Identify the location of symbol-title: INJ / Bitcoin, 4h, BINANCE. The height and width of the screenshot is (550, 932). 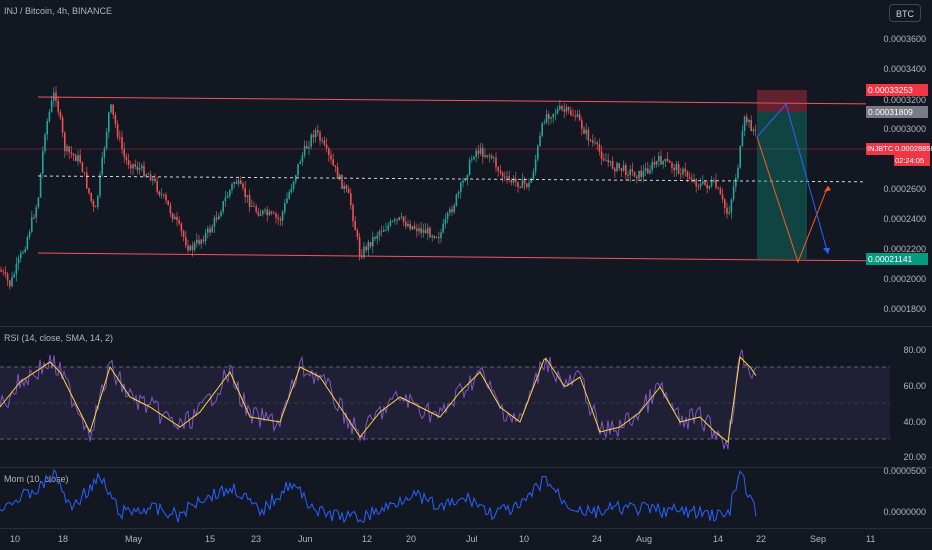
(58, 11).